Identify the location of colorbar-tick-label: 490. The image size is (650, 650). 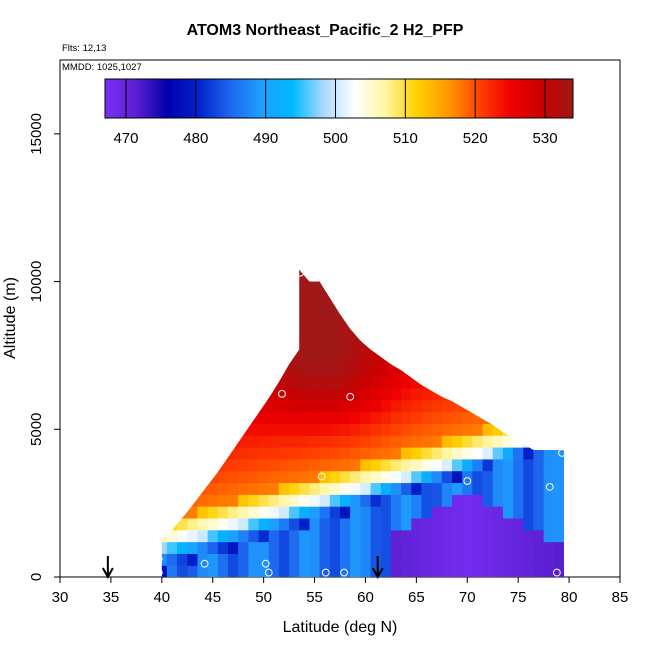
(265, 138).